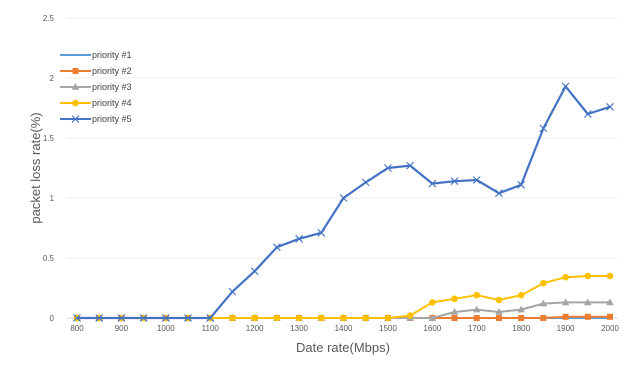 The width and height of the screenshot is (634, 368). Describe the element at coordinates (49, 258) in the screenshot. I see `y-tick-label: 0.5` at that location.